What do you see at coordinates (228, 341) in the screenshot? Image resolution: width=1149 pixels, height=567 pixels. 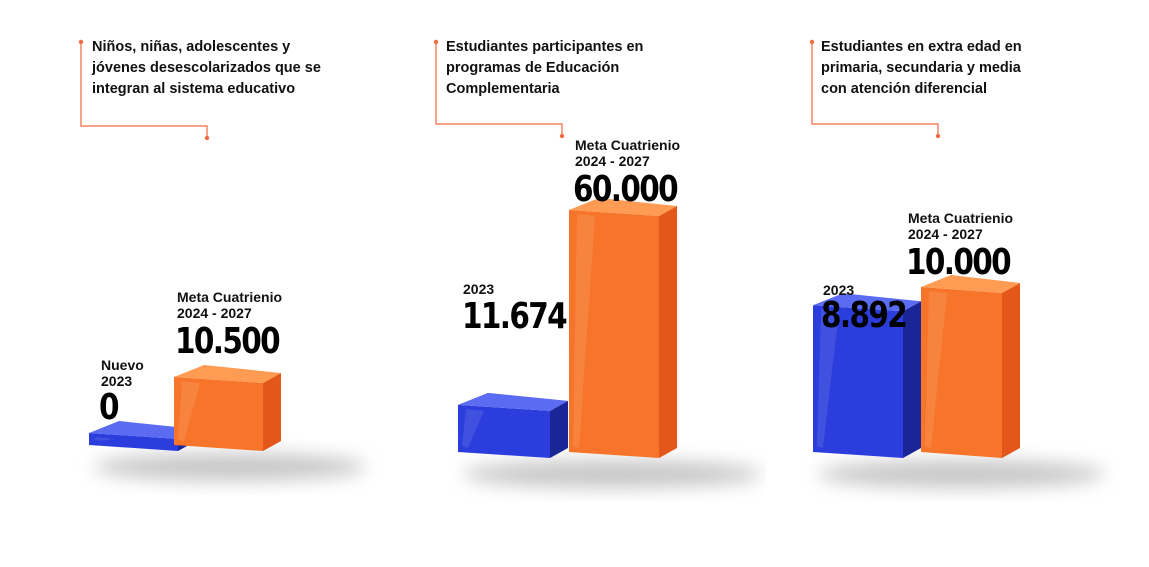 I see `value-label-1b: 10.500` at bounding box center [228, 341].